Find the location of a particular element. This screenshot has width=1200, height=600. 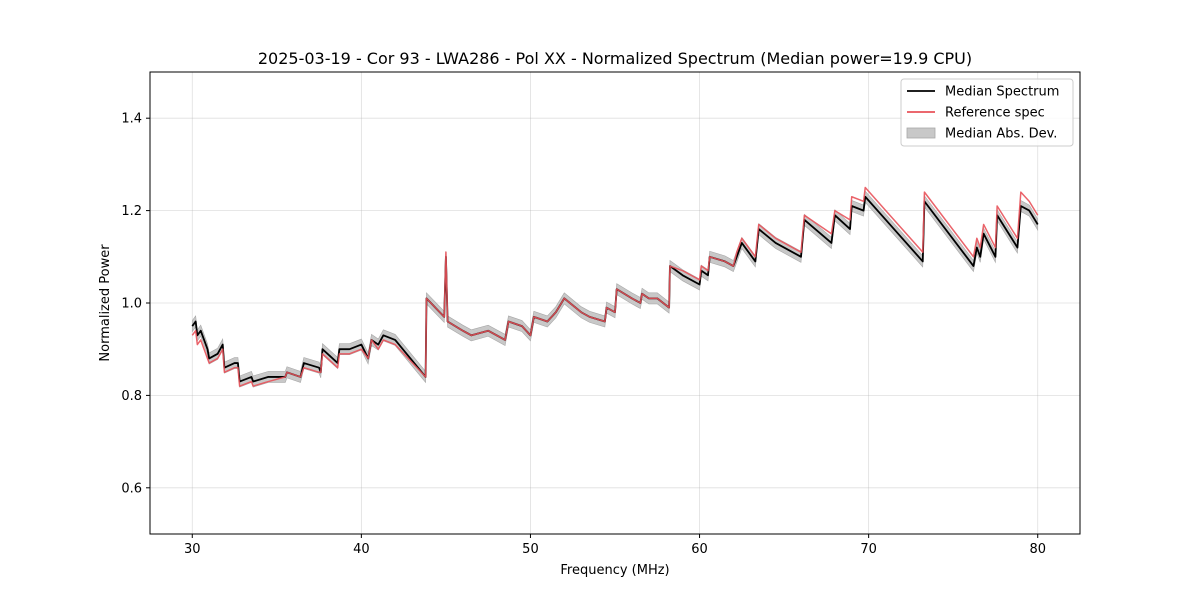

x-tick-label: 60 is located at coordinates (699, 549).